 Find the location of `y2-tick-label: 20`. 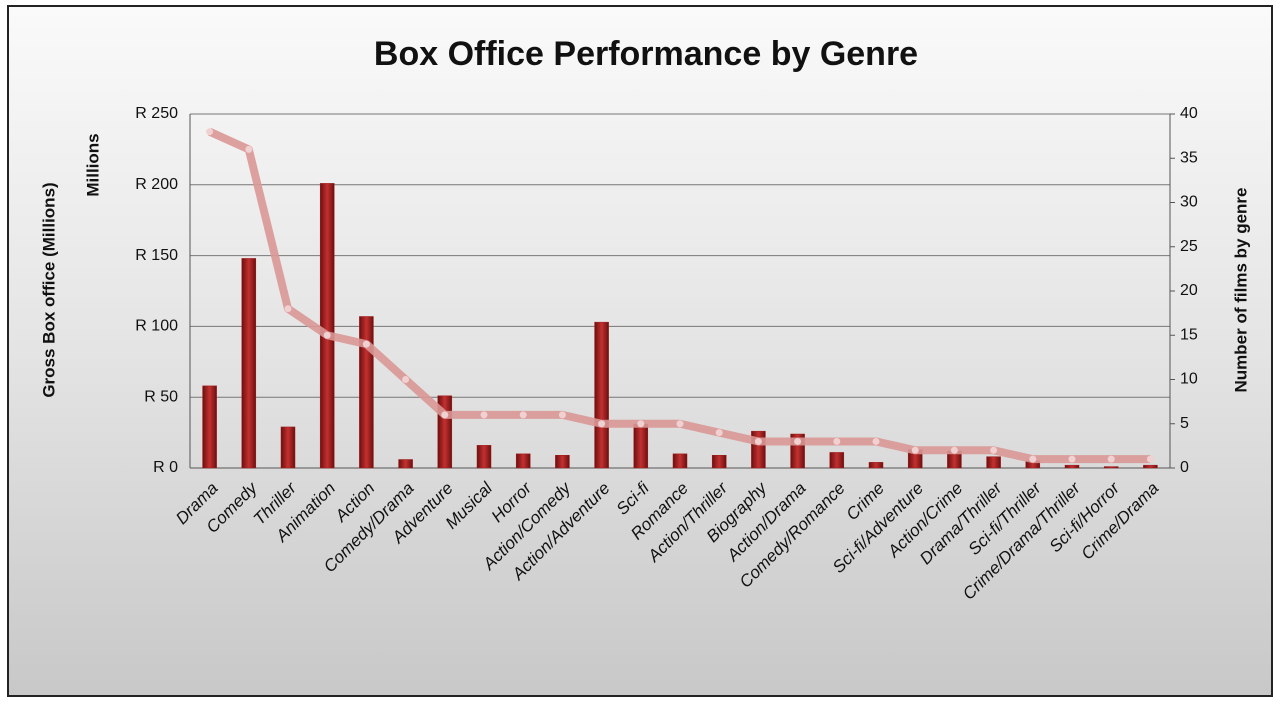

y2-tick-label: 20 is located at coordinates (1189, 290).